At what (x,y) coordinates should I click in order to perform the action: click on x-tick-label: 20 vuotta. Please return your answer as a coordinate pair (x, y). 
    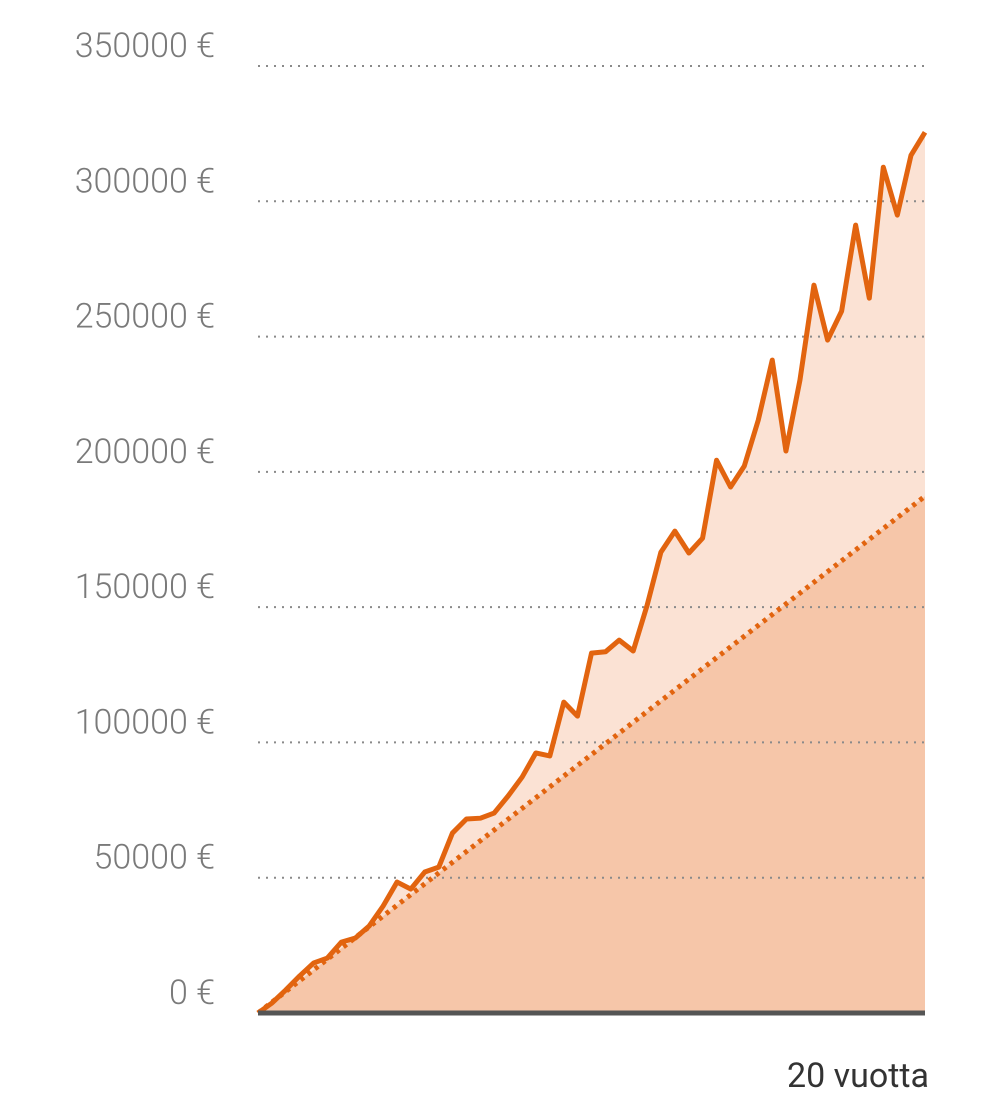
    Looking at the image, I should click on (858, 1076).